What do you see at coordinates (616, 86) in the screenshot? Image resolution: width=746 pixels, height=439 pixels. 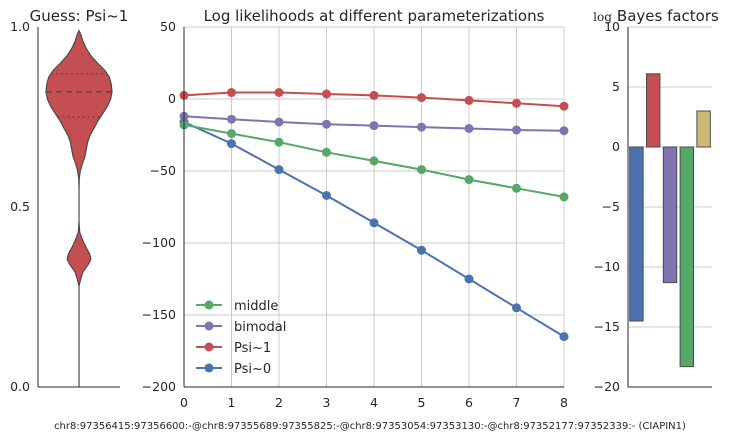 I see `bar-y-tick-label: 5` at bounding box center [616, 86].